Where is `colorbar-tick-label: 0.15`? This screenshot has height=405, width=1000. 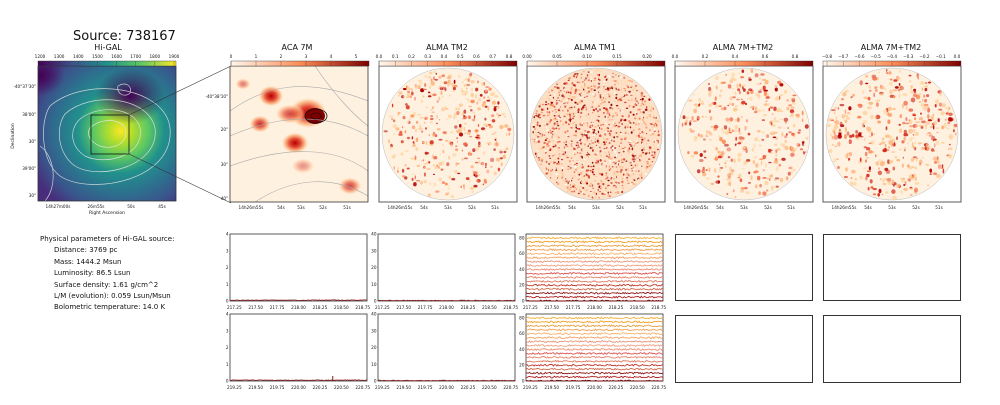 colorbar-tick-label: 0.15 is located at coordinates (617, 56).